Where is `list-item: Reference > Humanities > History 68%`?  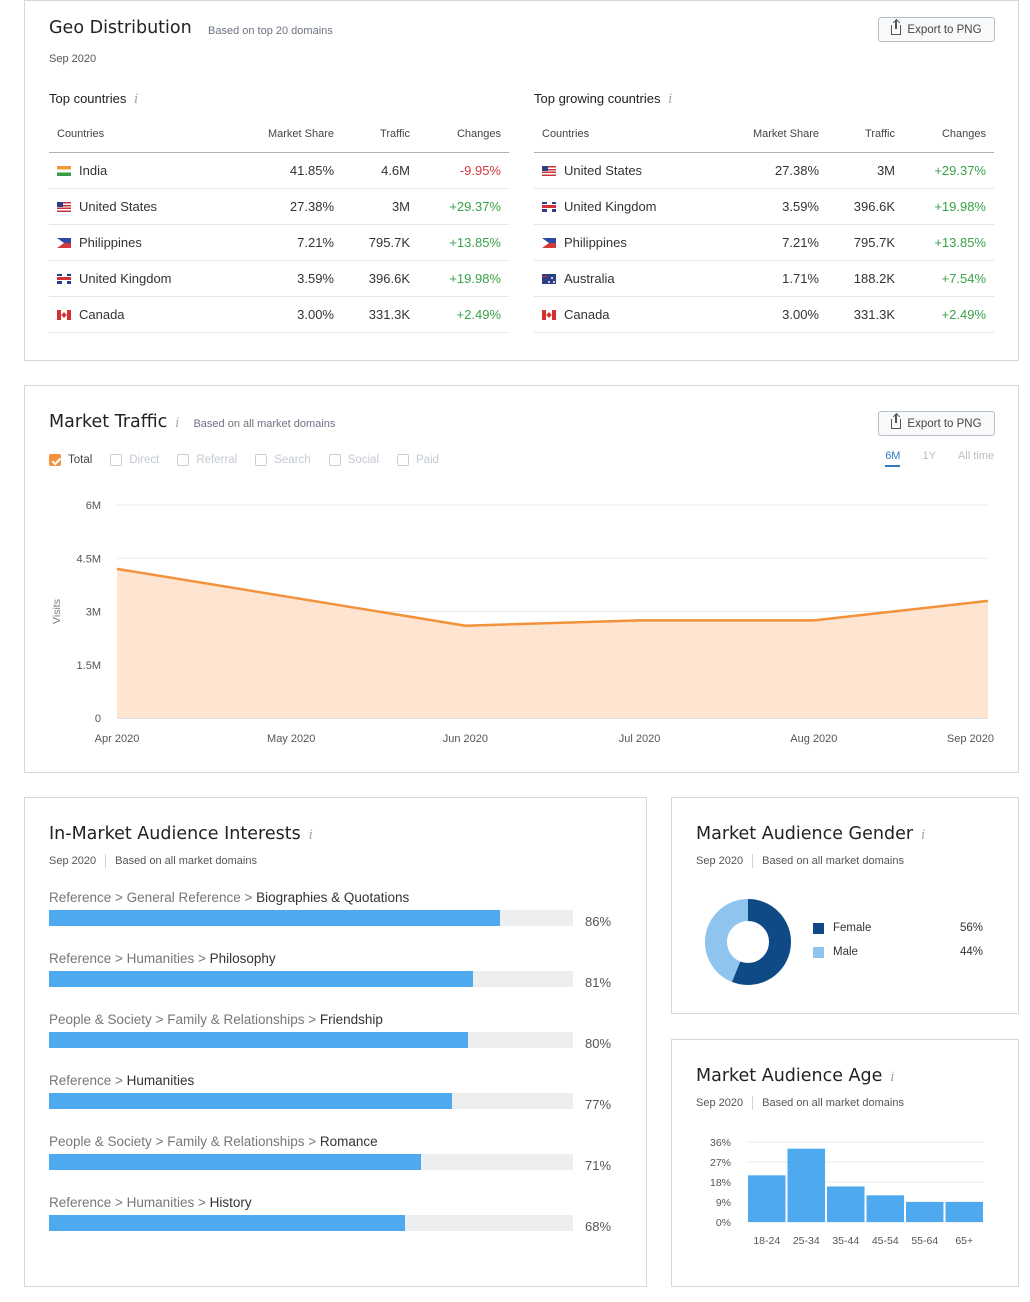 list-item: Reference > Humanities > History 68% is located at coordinates (335, 1214).